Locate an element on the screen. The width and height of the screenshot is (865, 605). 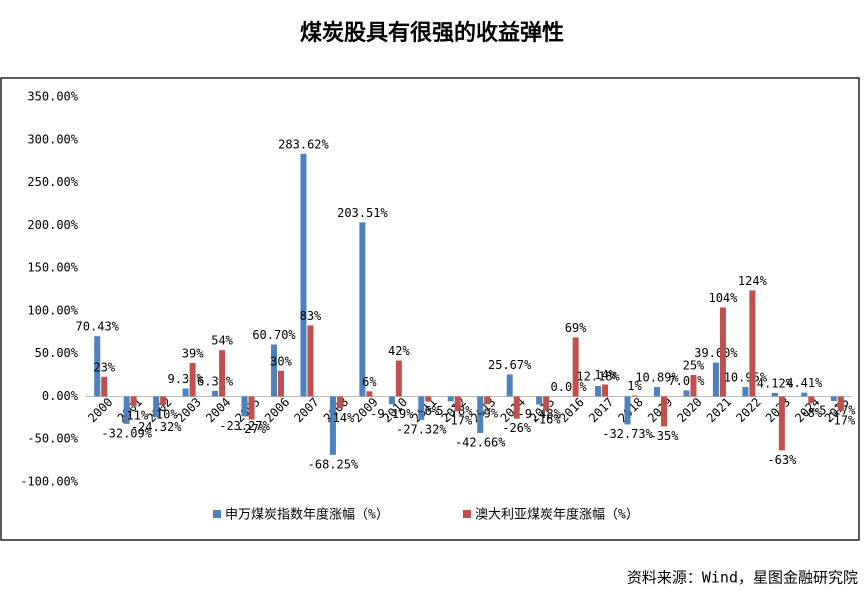
x-tick-label: 2018 is located at coordinates (631, 410).